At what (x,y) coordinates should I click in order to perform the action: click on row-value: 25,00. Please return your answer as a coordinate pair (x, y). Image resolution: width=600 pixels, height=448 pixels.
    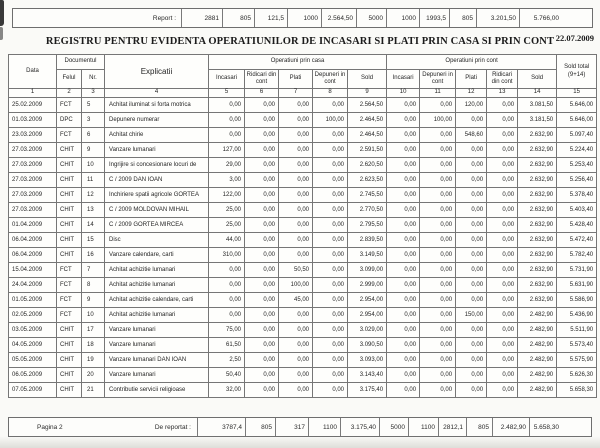
    Looking at the image, I should click on (227, 210).